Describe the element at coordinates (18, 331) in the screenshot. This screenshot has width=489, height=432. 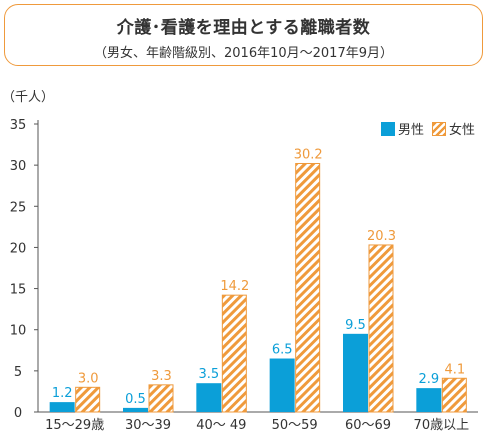
I see `y-tick-label: 10` at that location.